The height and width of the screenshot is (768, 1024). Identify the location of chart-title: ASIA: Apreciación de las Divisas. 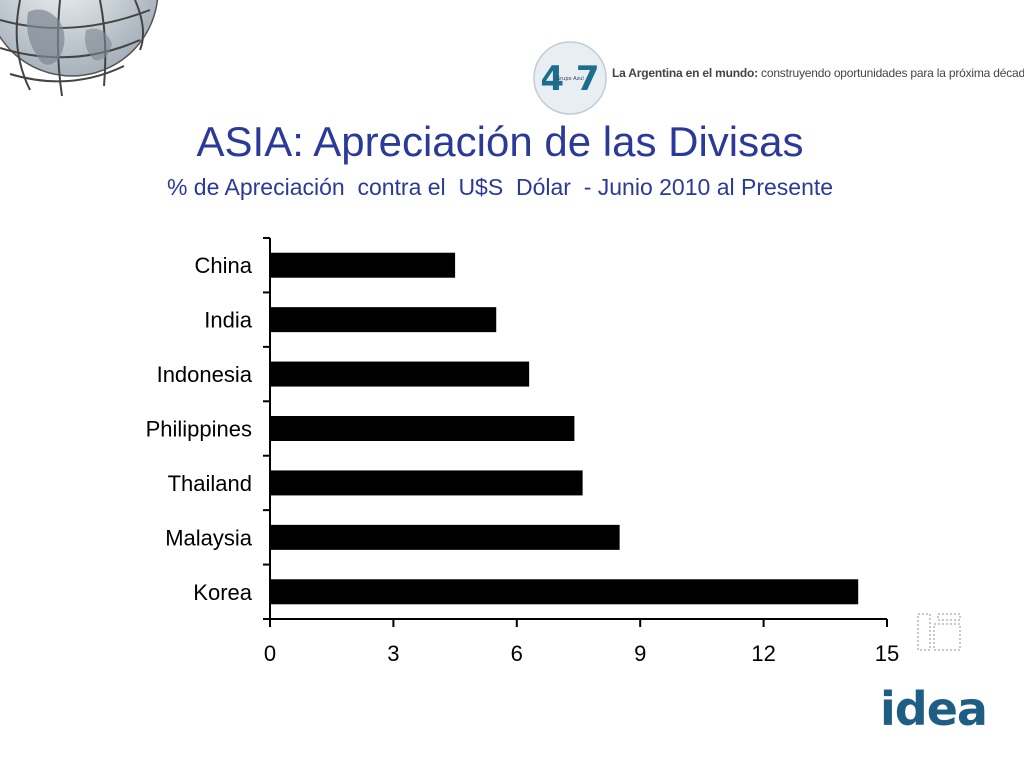
(500, 141).